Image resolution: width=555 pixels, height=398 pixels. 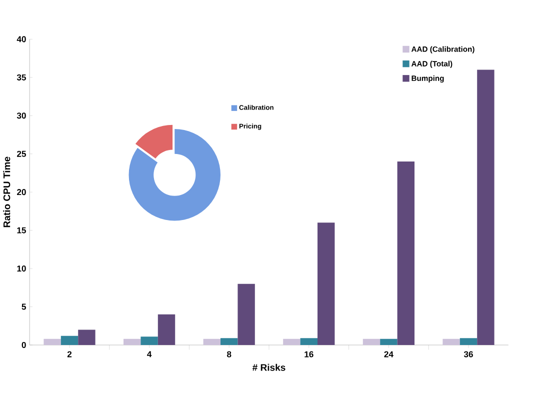 I want to click on y-tick-label: 20, so click(x=21, y=192).